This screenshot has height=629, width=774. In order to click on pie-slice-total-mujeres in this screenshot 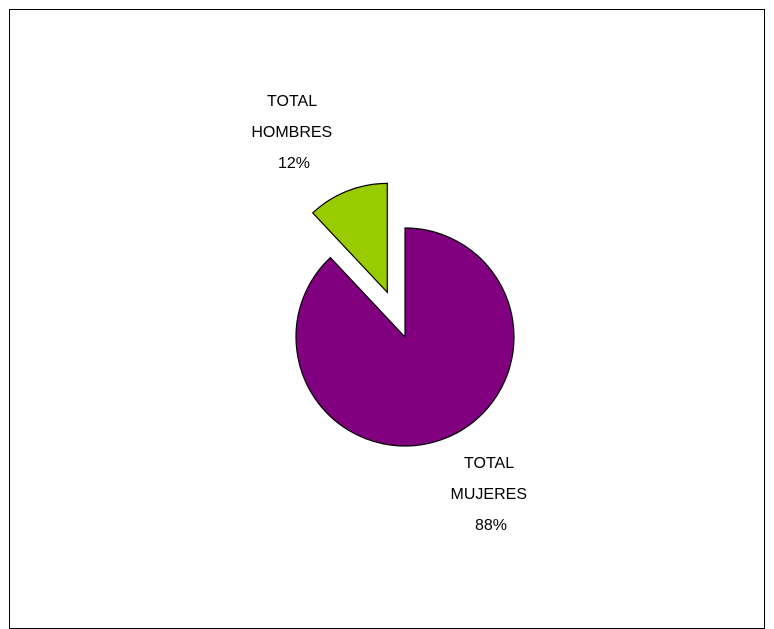, I will do `click(405, 337)`.